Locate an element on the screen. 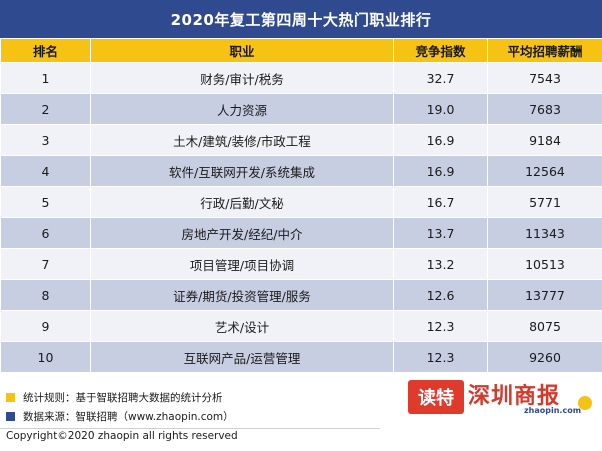 The height and width of the screenshot is (451, 602). cell-index: 13.7 is located at coordinates (440, 233).